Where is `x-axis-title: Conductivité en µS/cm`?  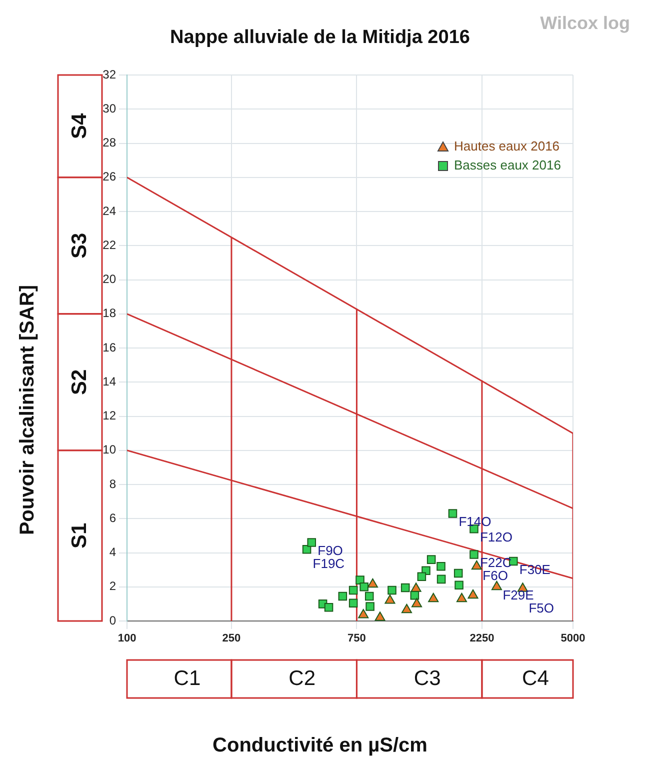 x-axis-title: Conductivité en µS/cm is located at coordinates (320, 745).